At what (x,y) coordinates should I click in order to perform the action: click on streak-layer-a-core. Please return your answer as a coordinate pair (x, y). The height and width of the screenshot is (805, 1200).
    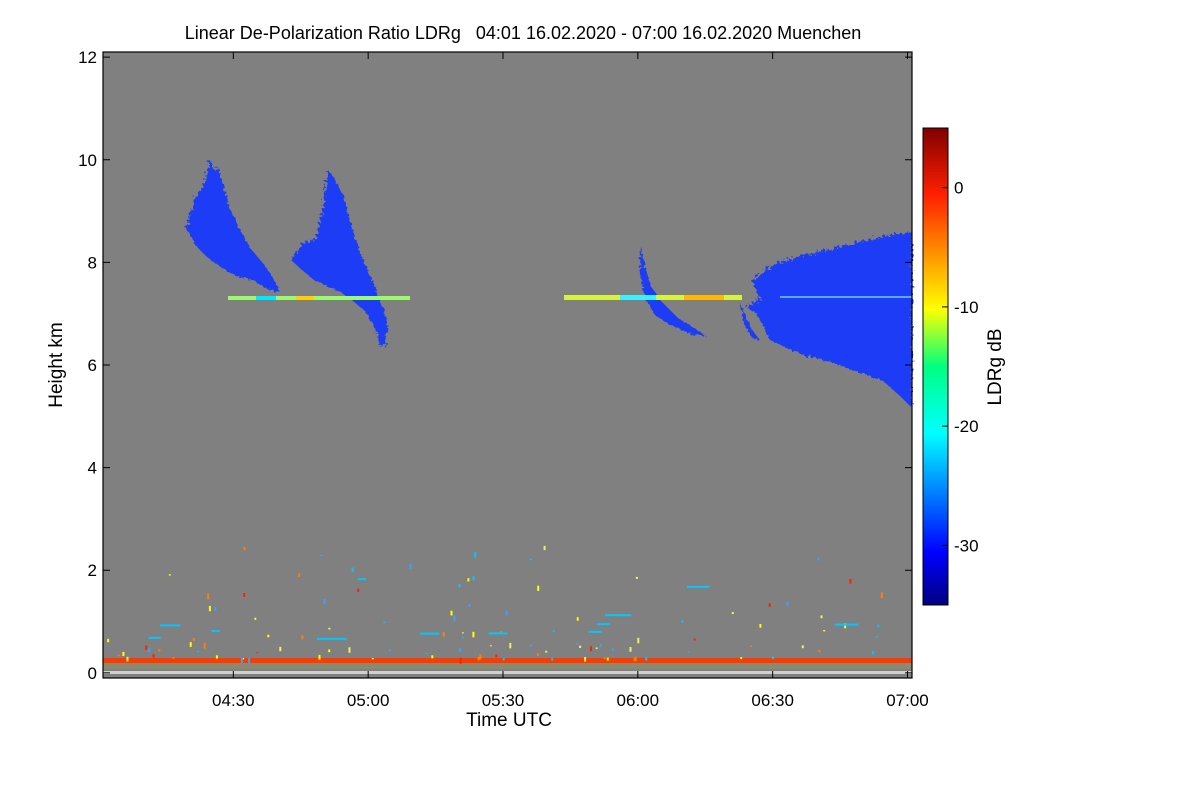
    Looking at the image, I should click on (266, 298).